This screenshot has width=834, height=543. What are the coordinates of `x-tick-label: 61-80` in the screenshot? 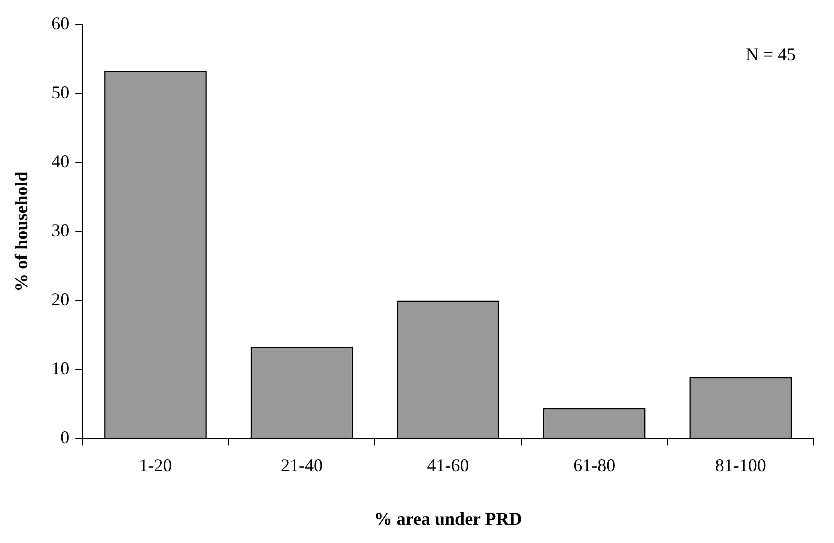 It's located at (595, 465).